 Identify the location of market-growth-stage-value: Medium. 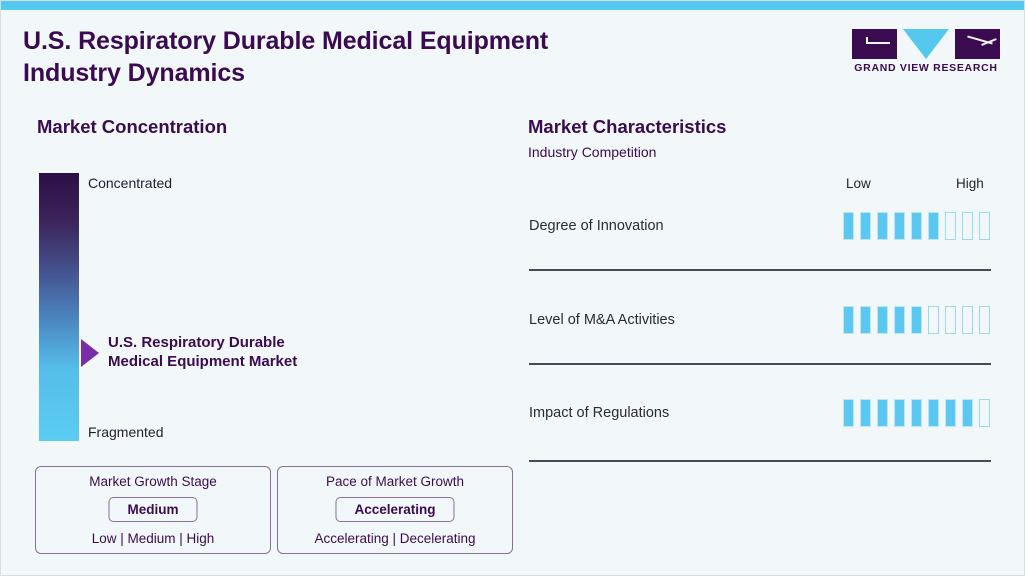
(153, 509).